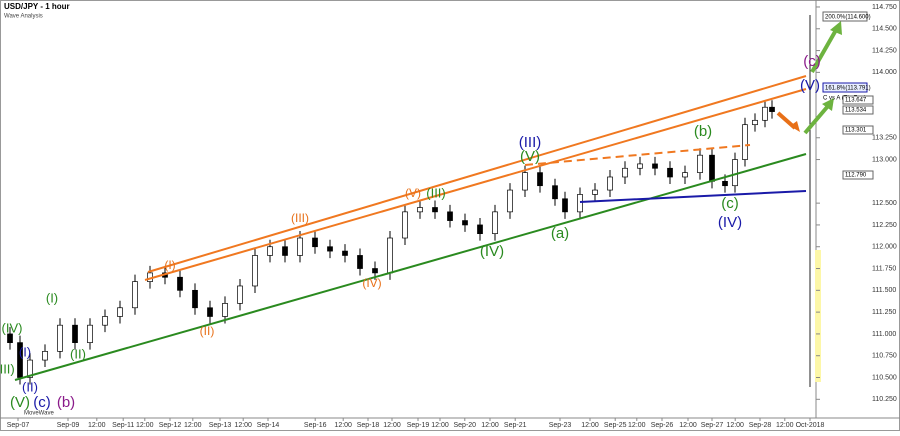 Image resolution: width=900 pixels, height=436 pixels. Describe the element at coordinates (662, 425) in the screenshot. I see `x-tick-label: Sep-26` at that location.